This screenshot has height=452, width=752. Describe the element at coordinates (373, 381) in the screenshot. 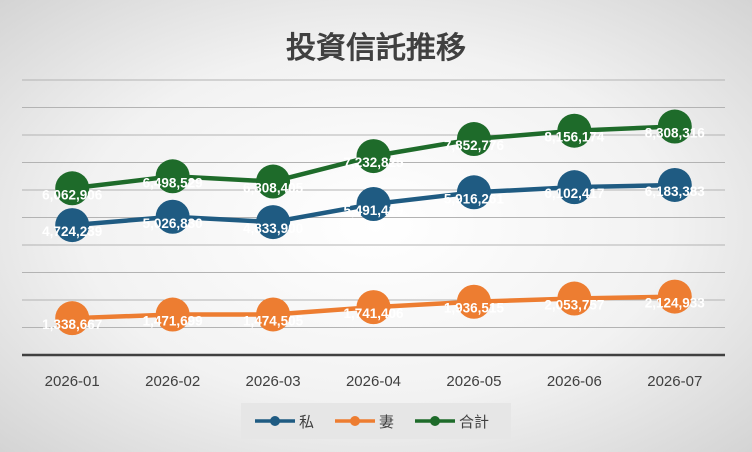

I see `x-tick-label: 2026-04` at that location.